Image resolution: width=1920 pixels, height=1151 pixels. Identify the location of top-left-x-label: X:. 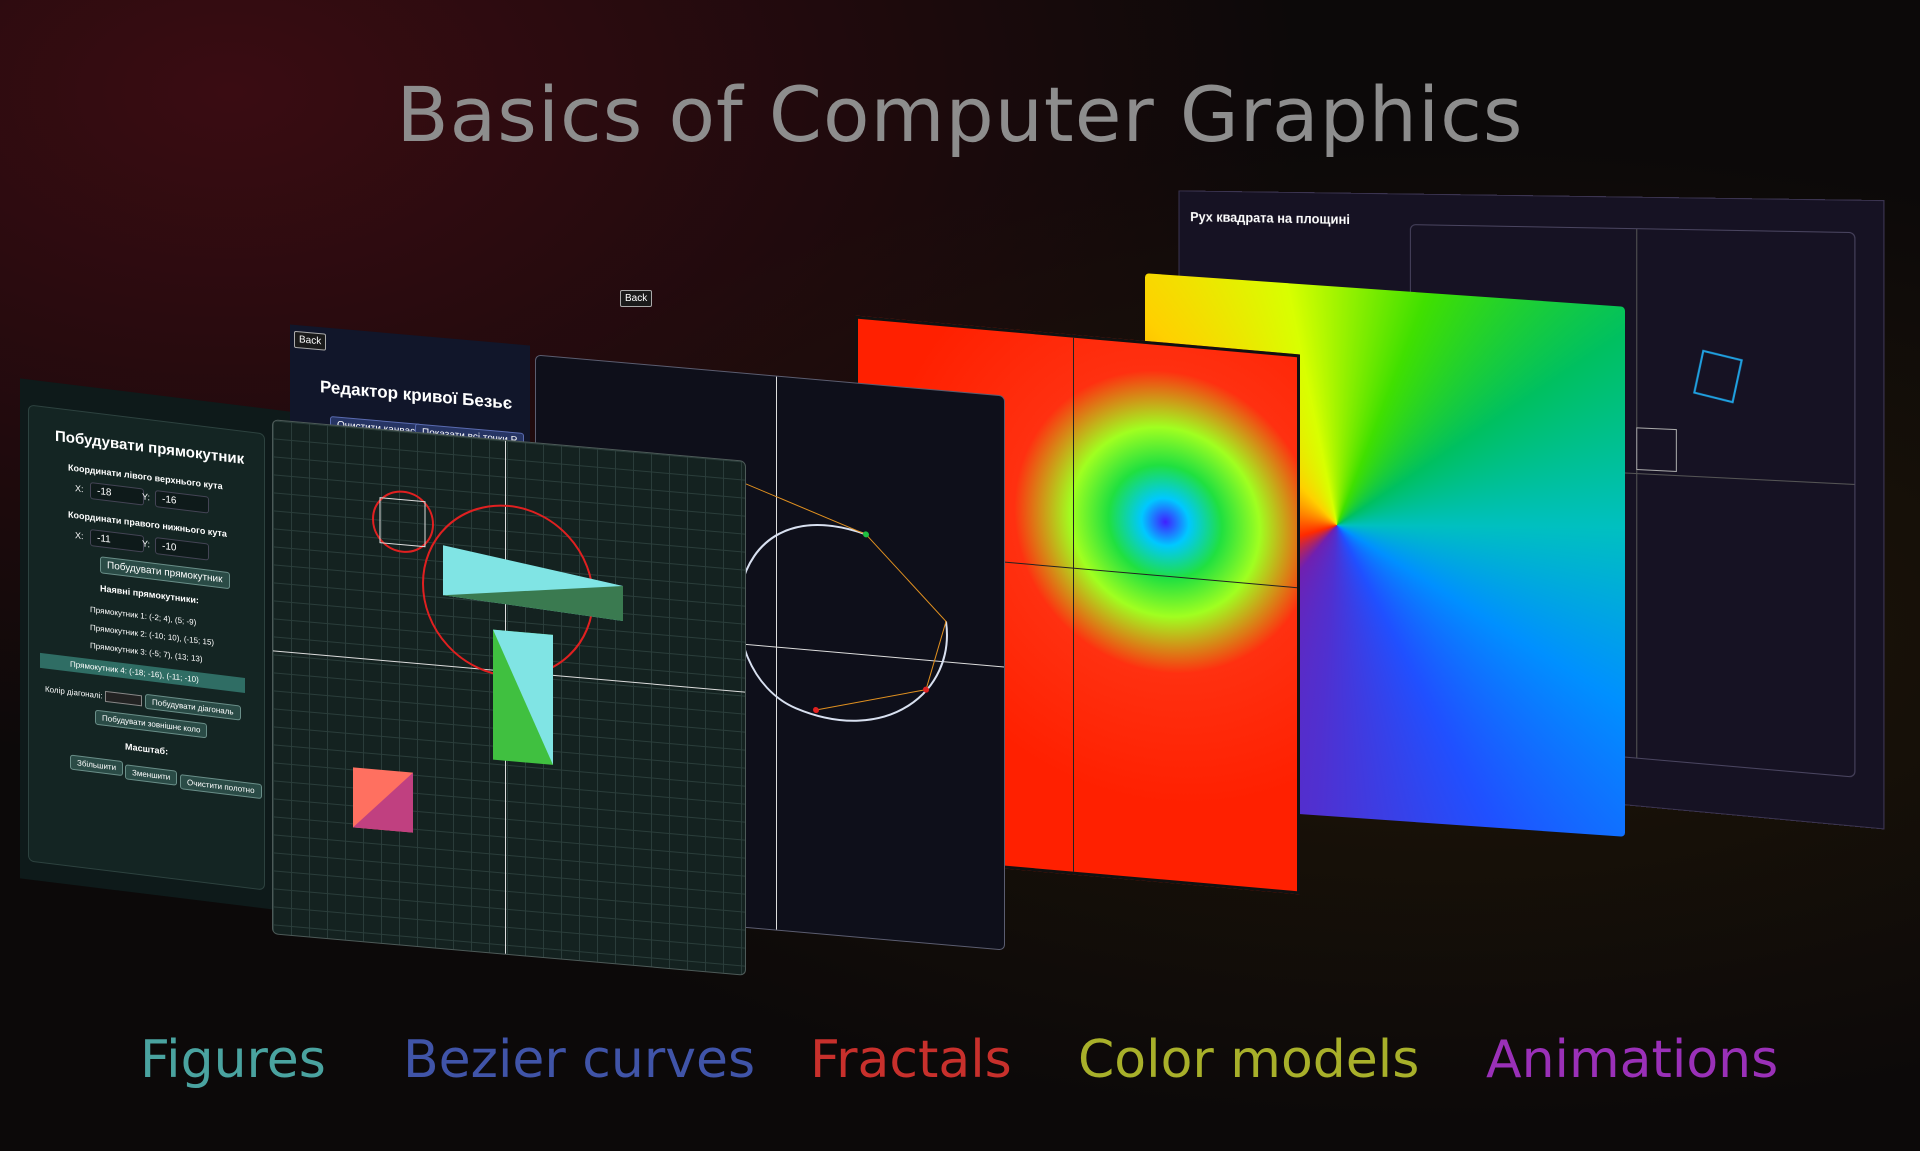
(79, 488).